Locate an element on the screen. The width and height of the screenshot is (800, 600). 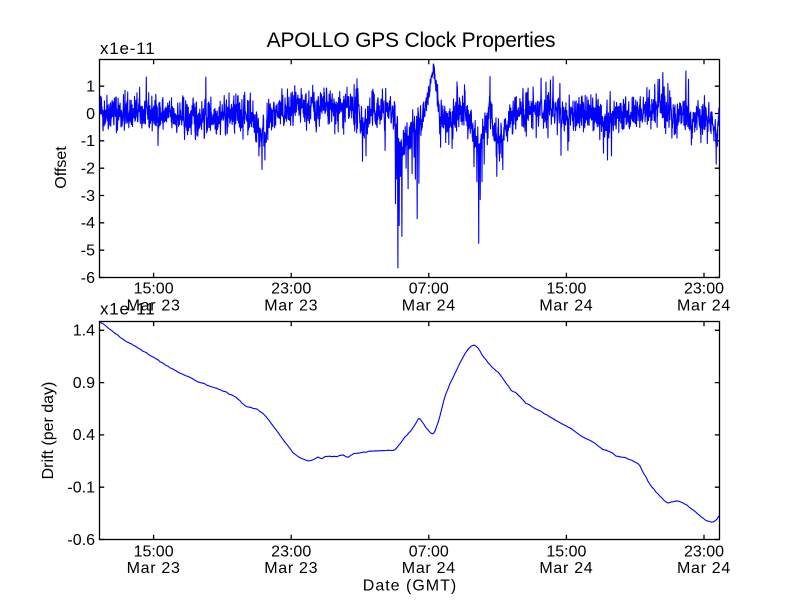
svg-text: -2 is located at coordinates (88, 169).